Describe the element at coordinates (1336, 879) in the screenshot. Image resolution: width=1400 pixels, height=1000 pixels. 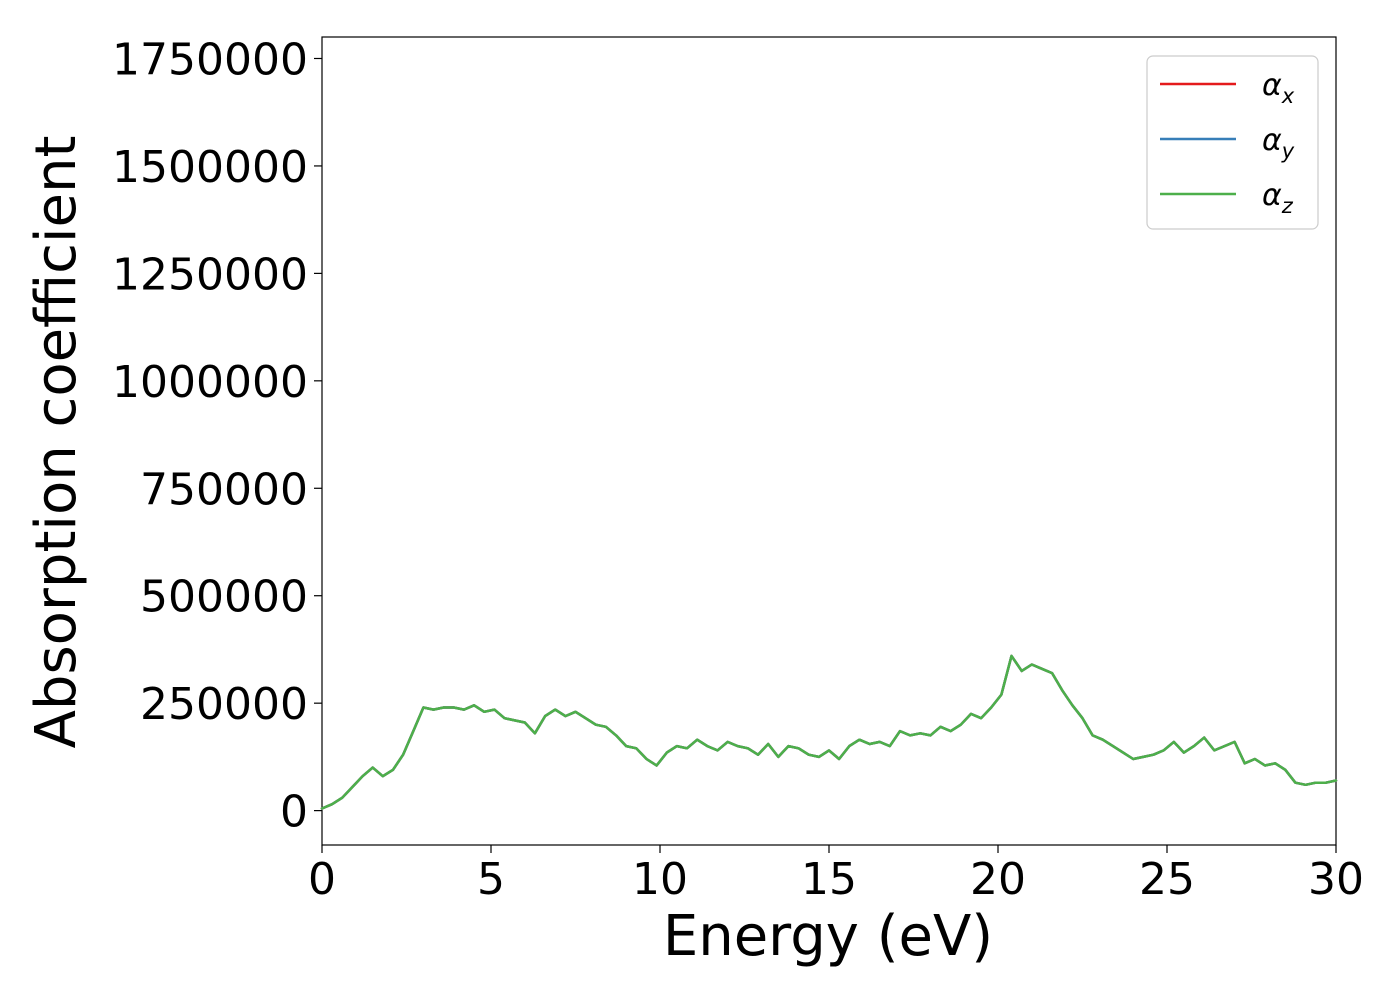
I see `x-tick-label: 30` at that location.